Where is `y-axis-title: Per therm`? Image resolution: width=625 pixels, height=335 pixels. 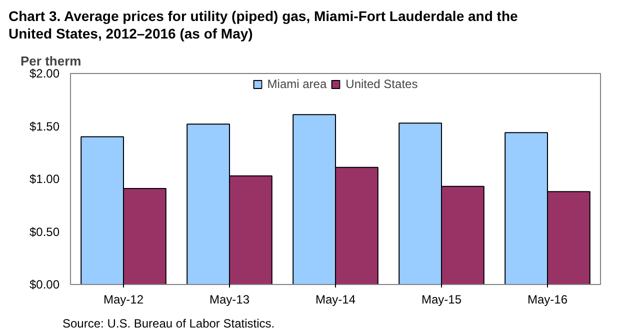
y-axis-title: Per therm is located at coordinates (51, 61).